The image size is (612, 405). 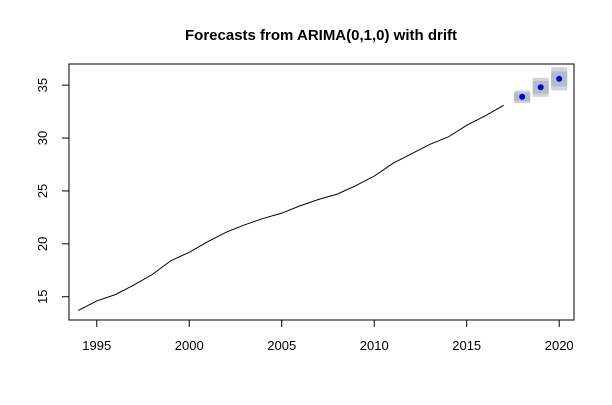 I want to click on y-tick-label-35: 35, so click(x=42, y=85).